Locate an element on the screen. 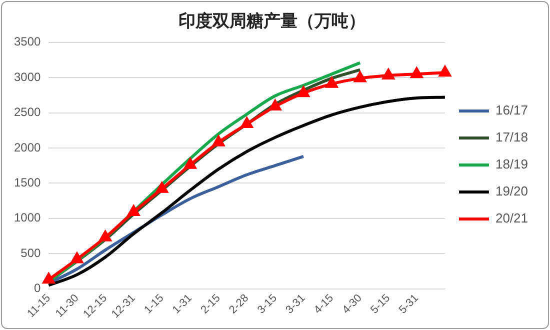  y-tick-label: 0 is located at coordinates (38, 288).